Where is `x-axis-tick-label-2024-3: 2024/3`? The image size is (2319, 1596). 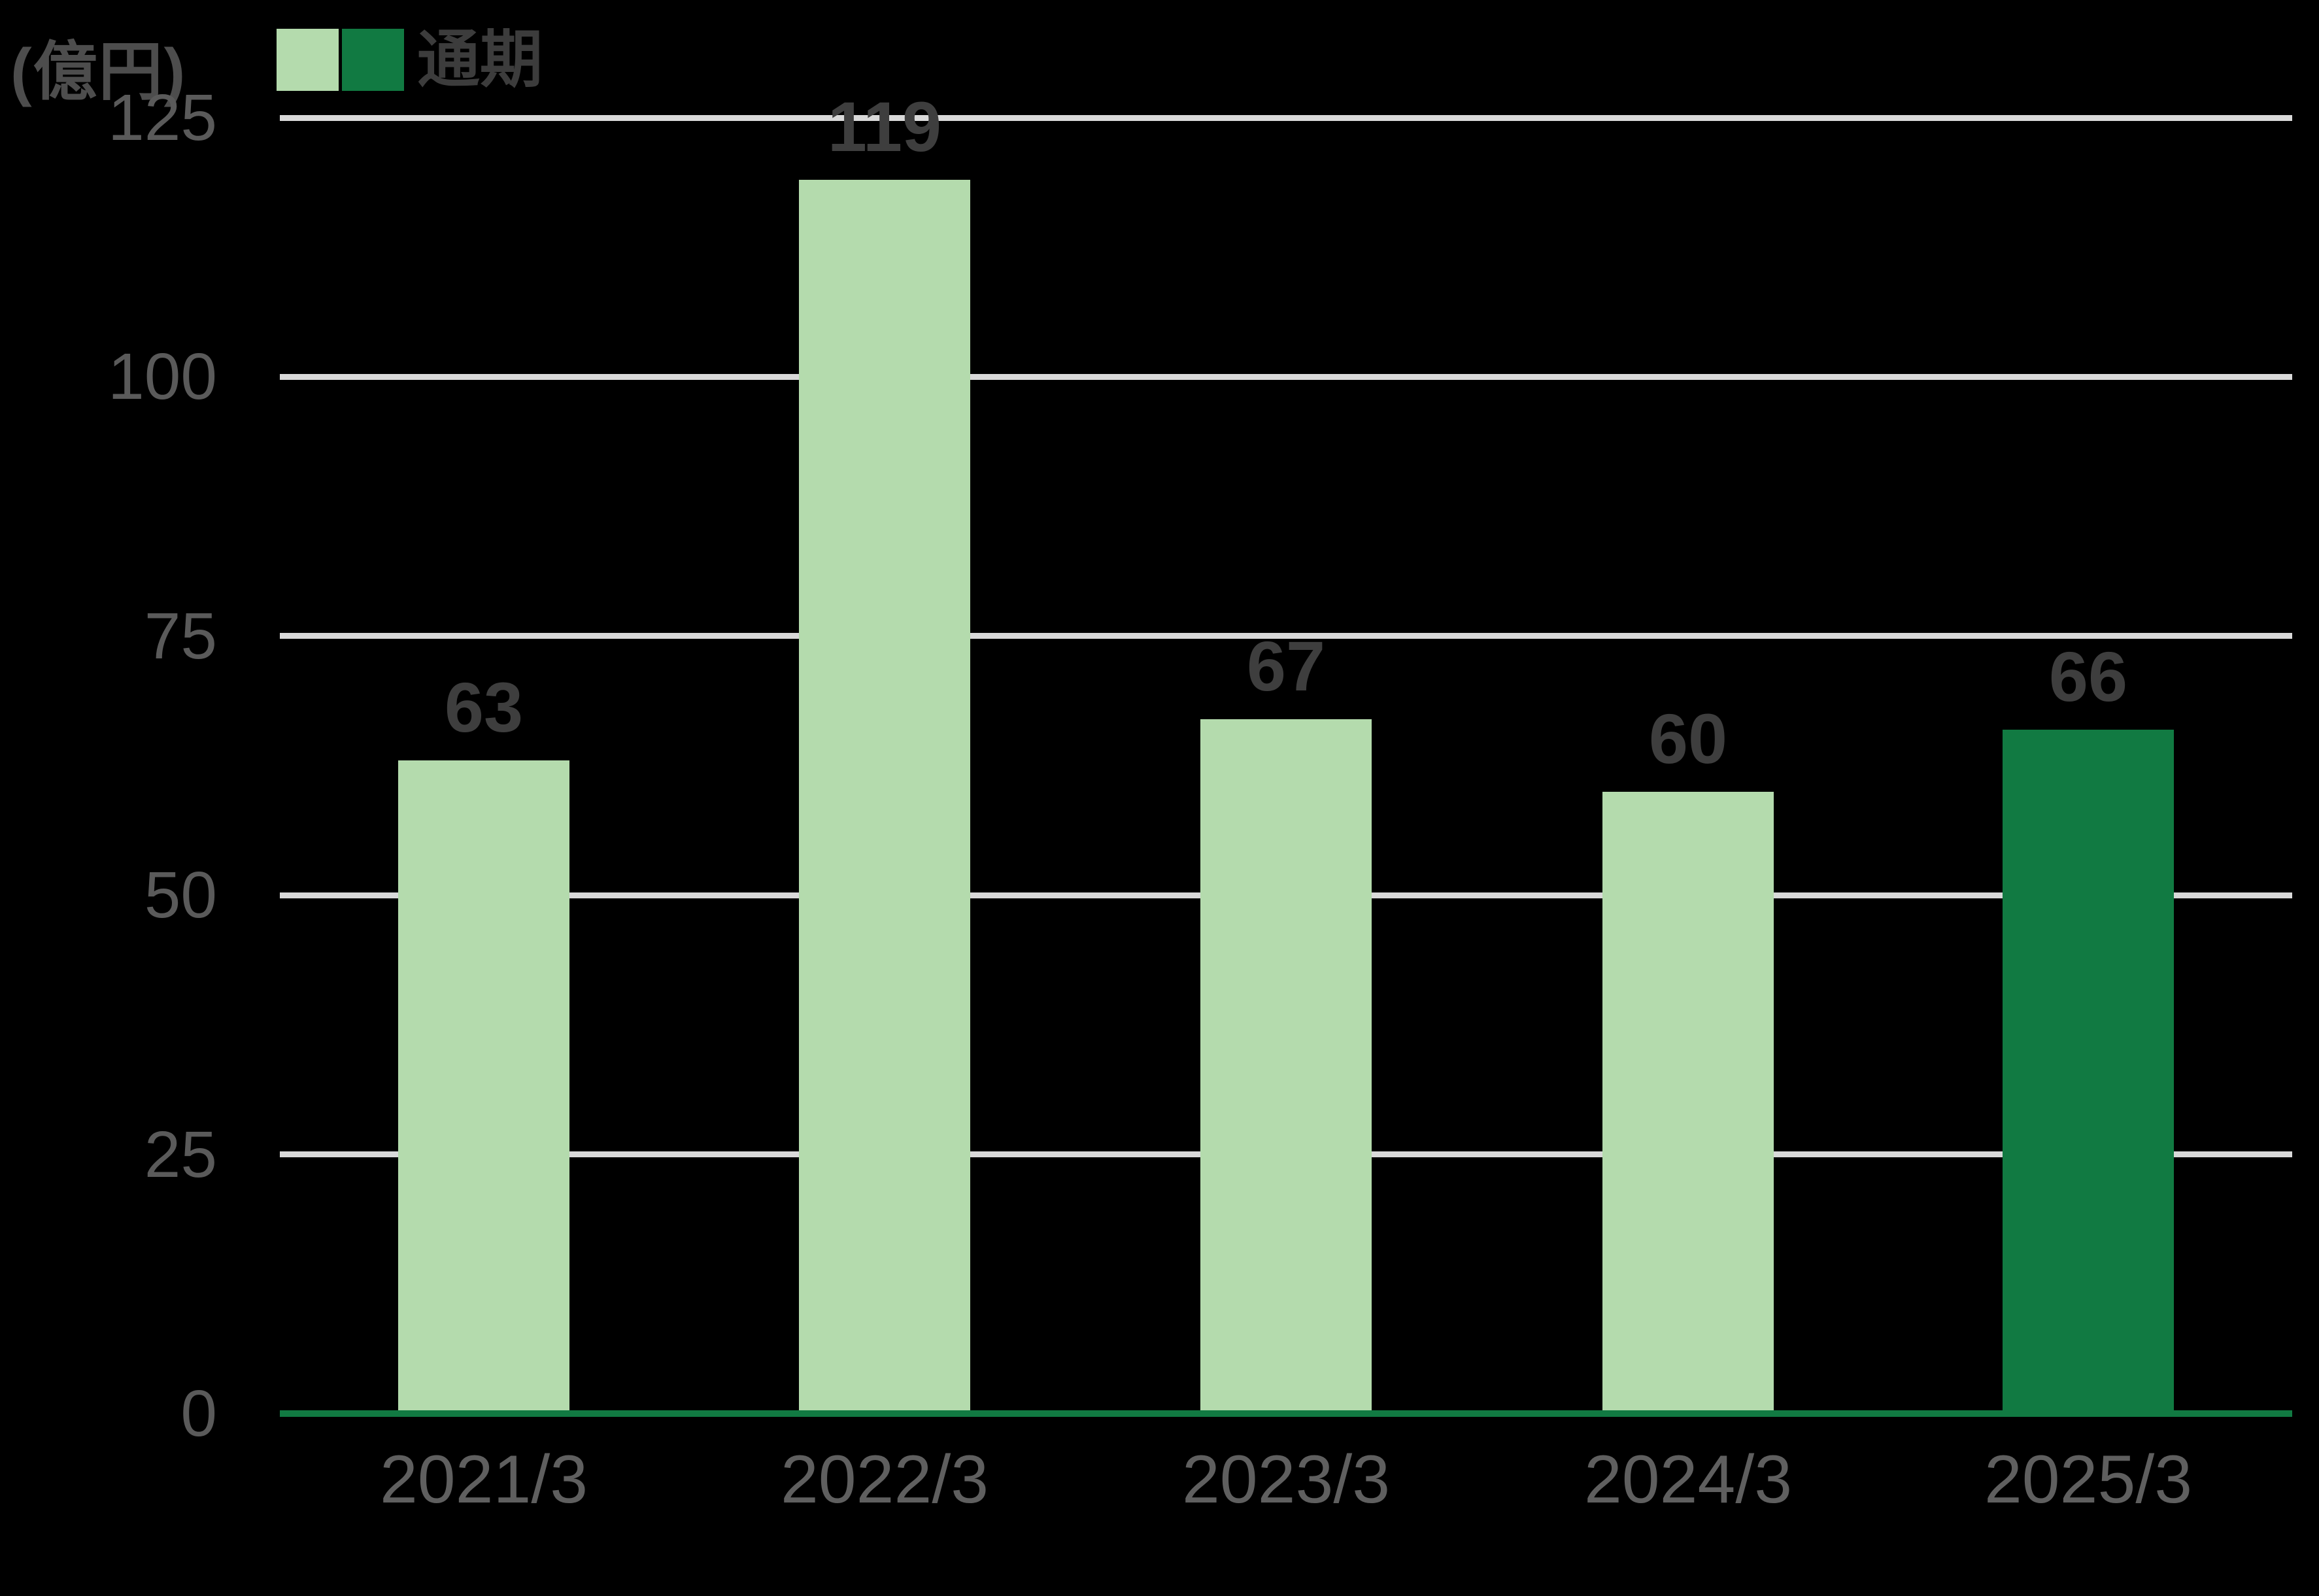 x-axis-tick-label-2024-3: 2024/3 is located at coordinates (1688, 1480).